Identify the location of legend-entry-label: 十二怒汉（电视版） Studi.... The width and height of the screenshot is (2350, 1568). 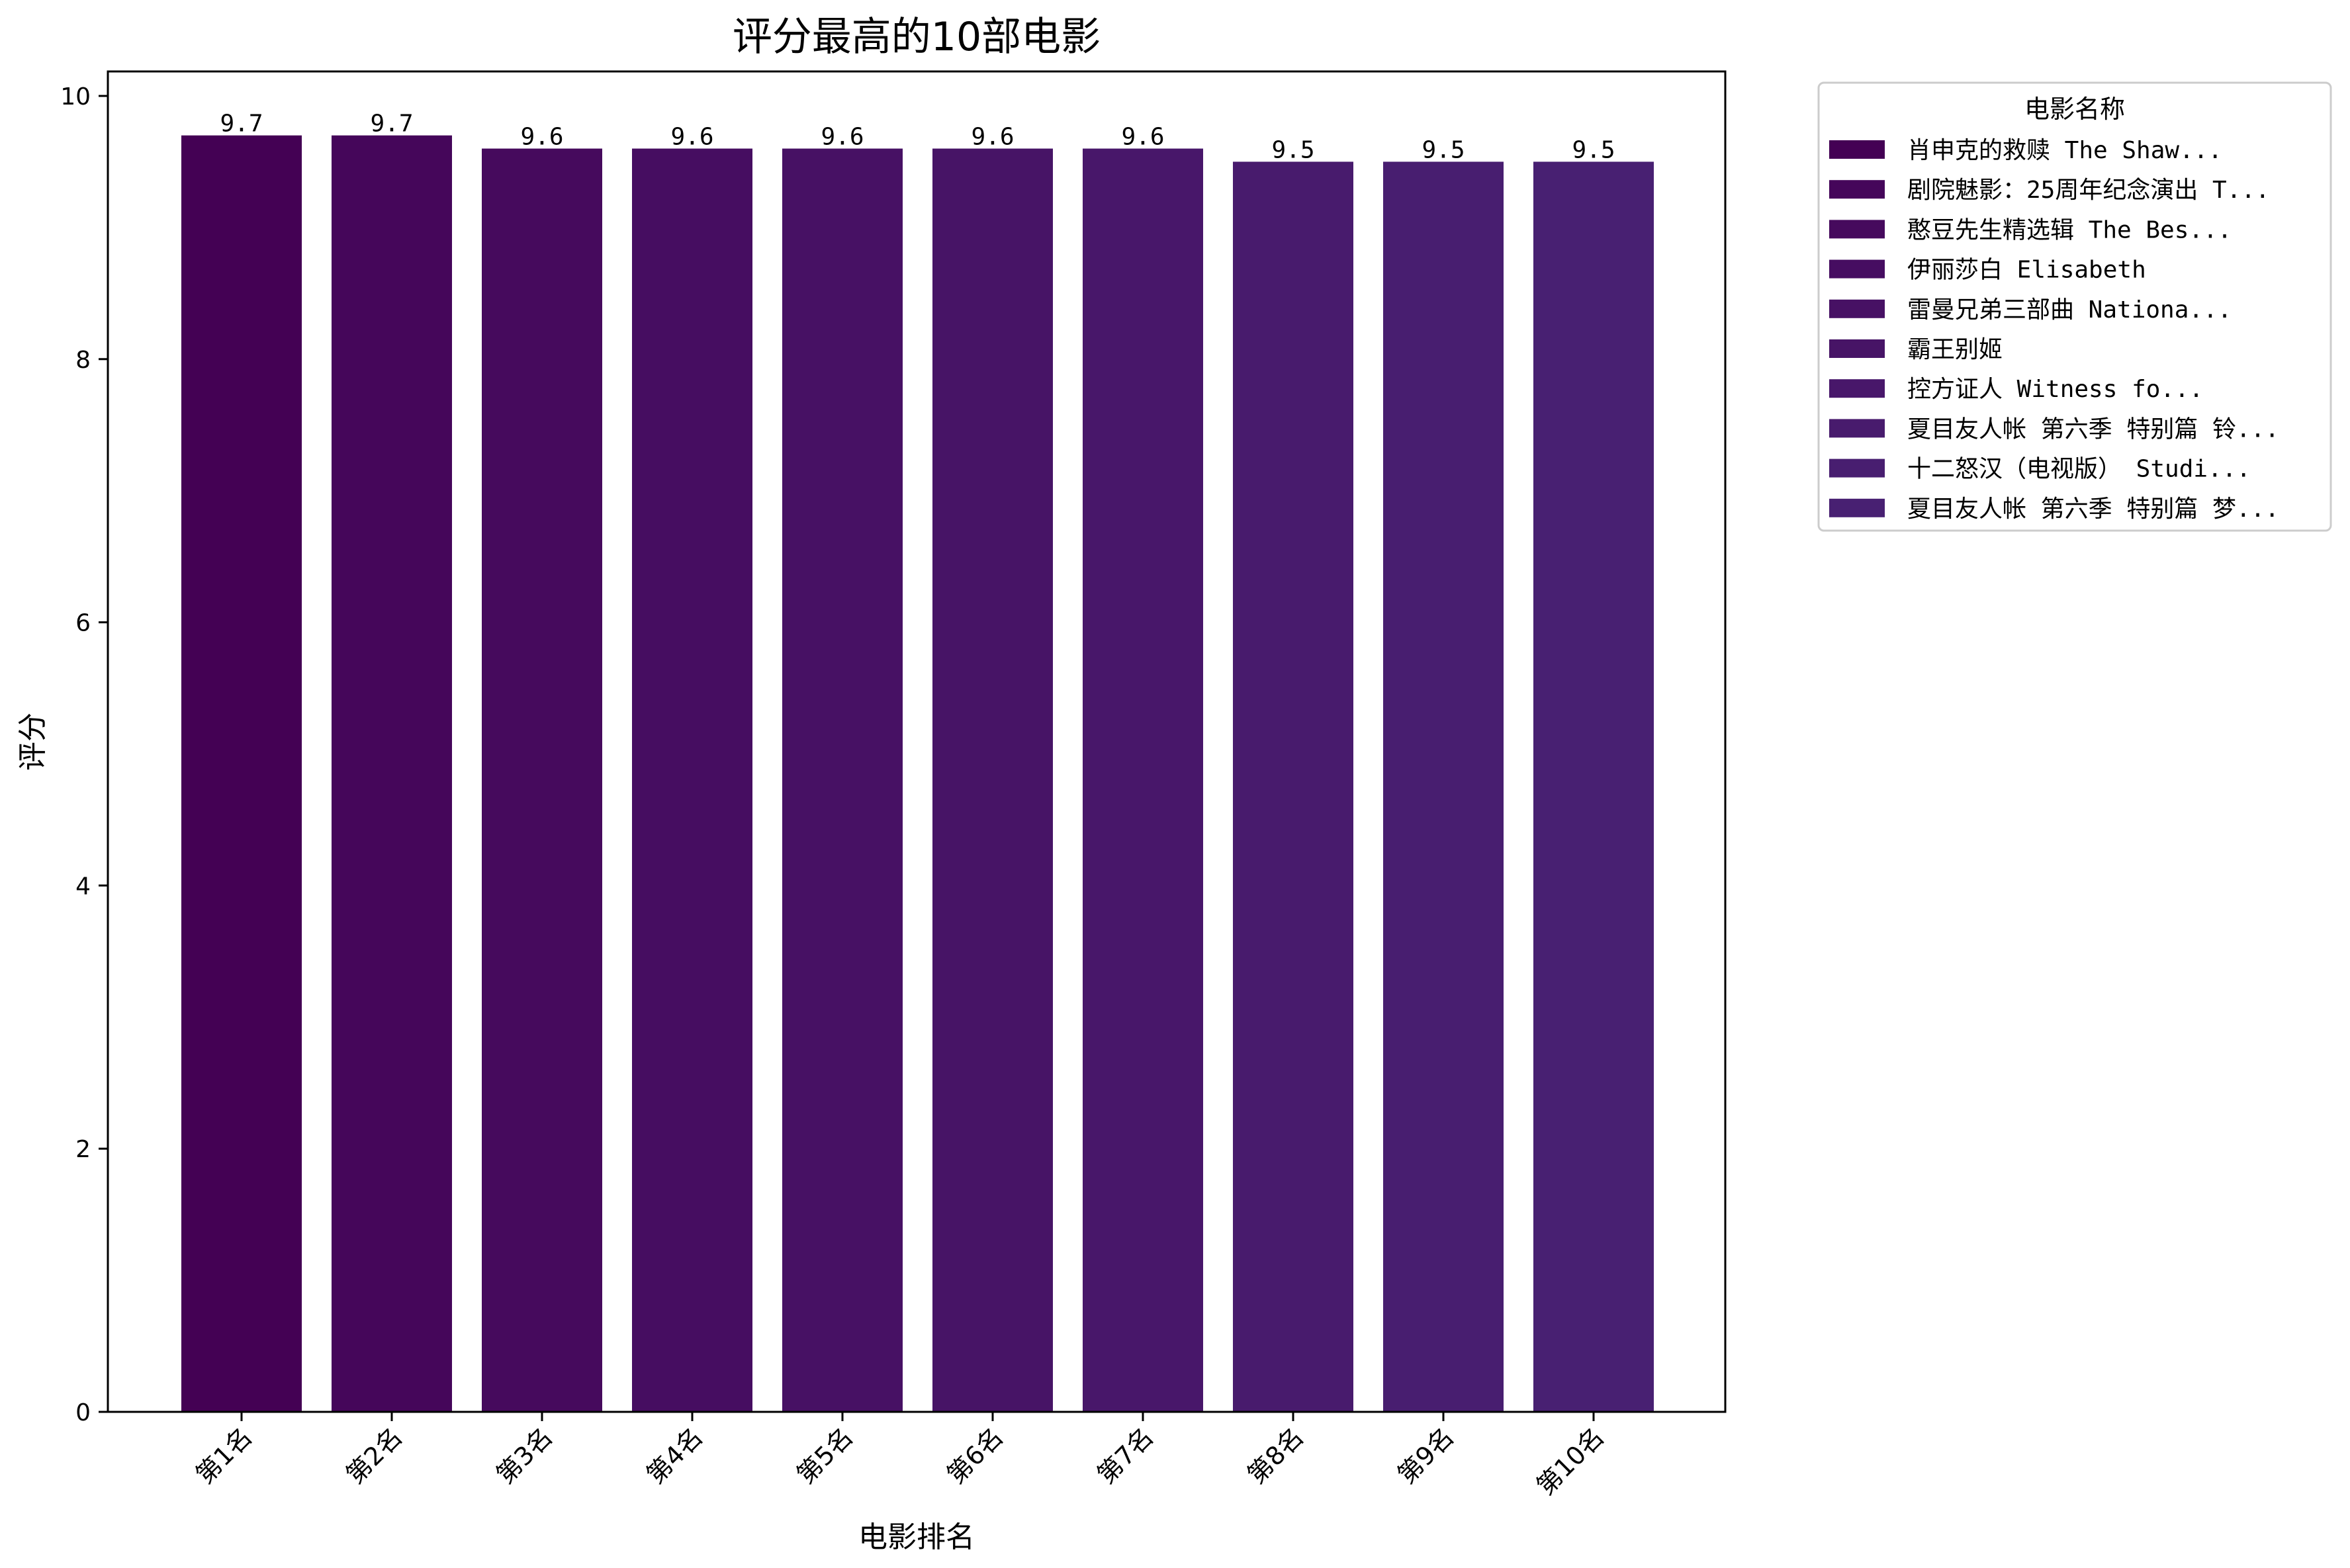
(2079, 470).